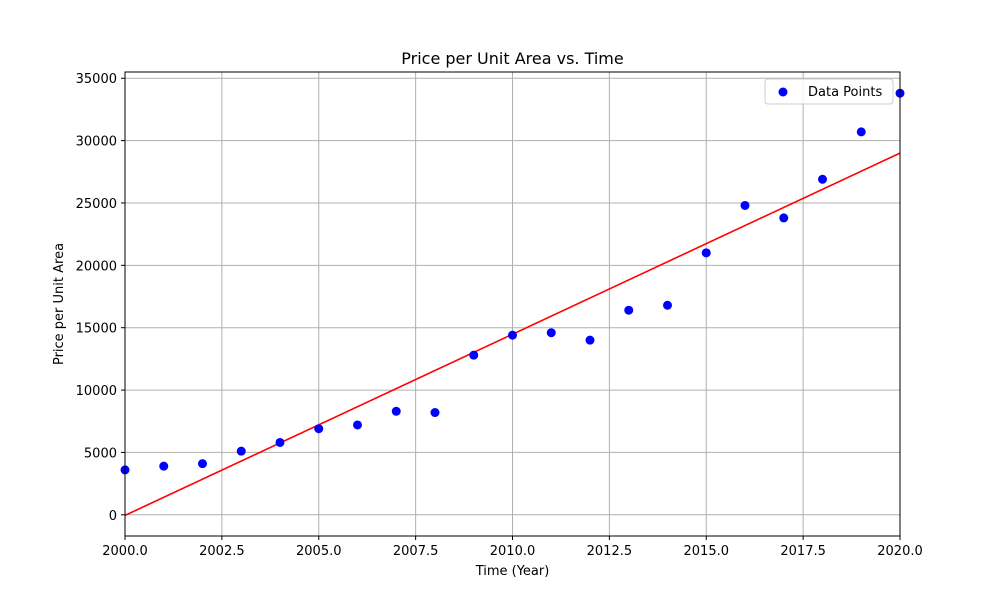 This screenshot has width=1000, height=600. What do you see at coordinates (113, 516) in the screenshot?
I see `y-tick-label: 0` at bounding box center [113, 516].